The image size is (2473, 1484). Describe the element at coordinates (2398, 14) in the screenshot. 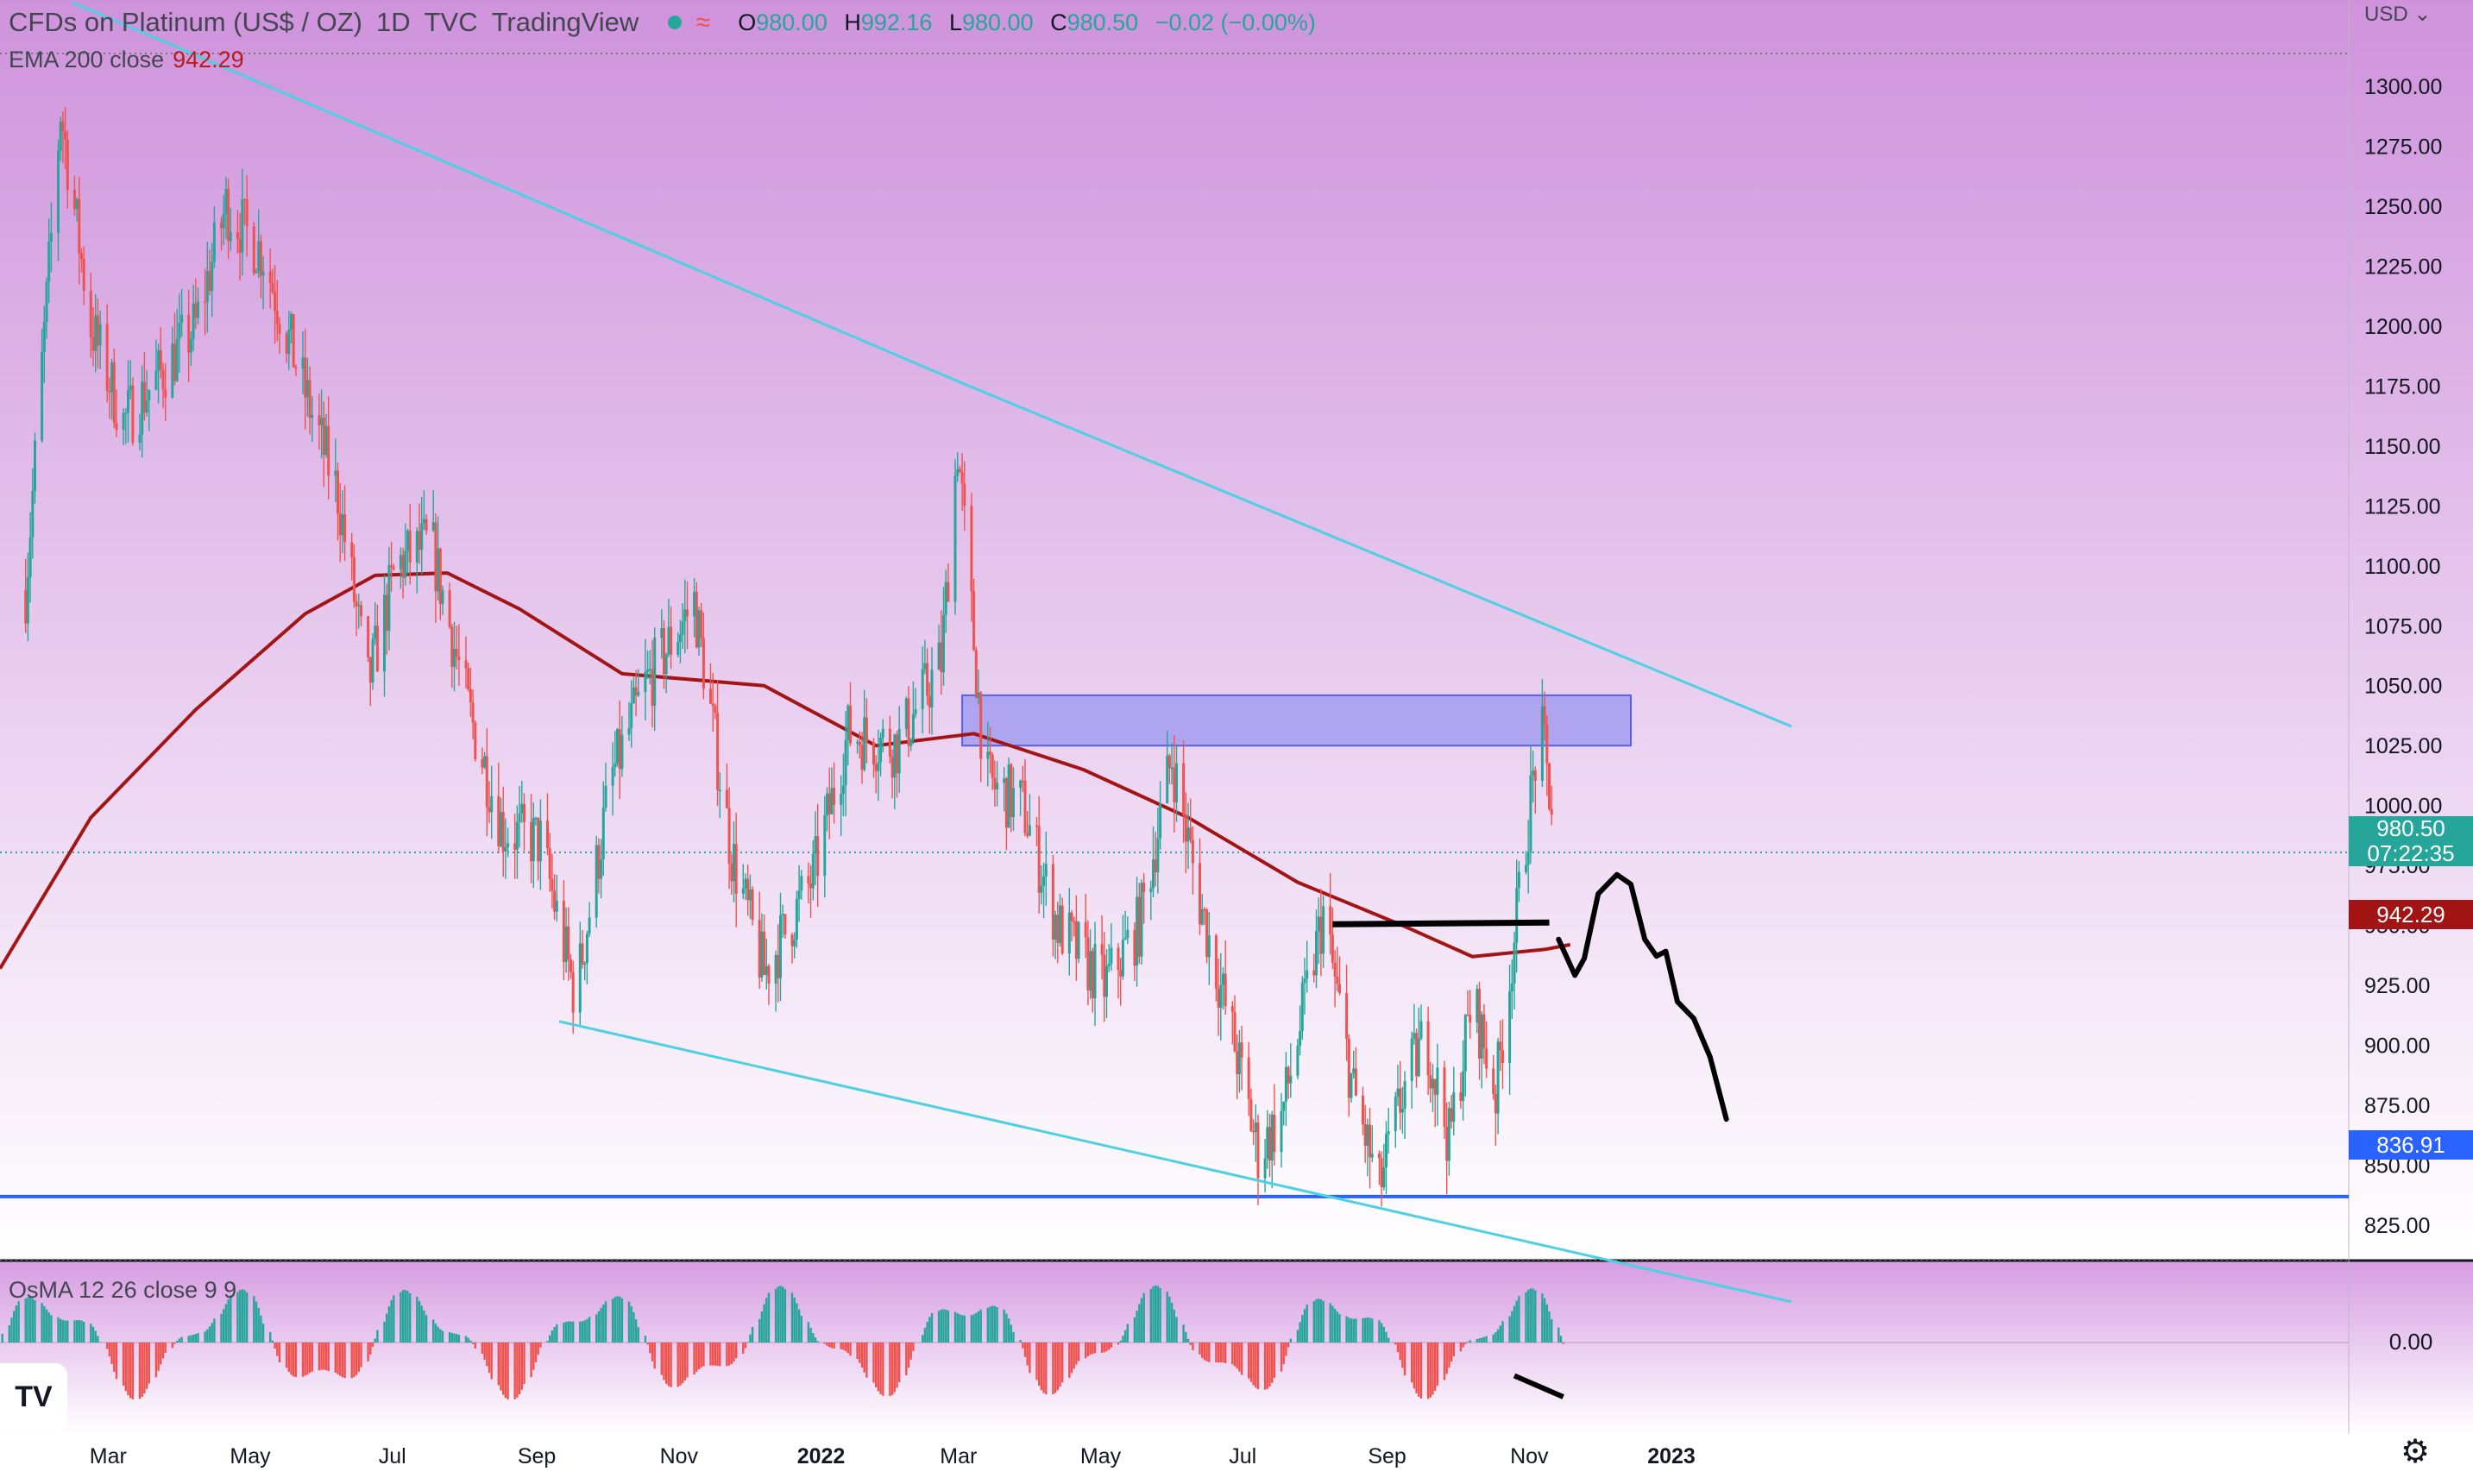

I see `currency-dropdown: USD ⌄` at that location.